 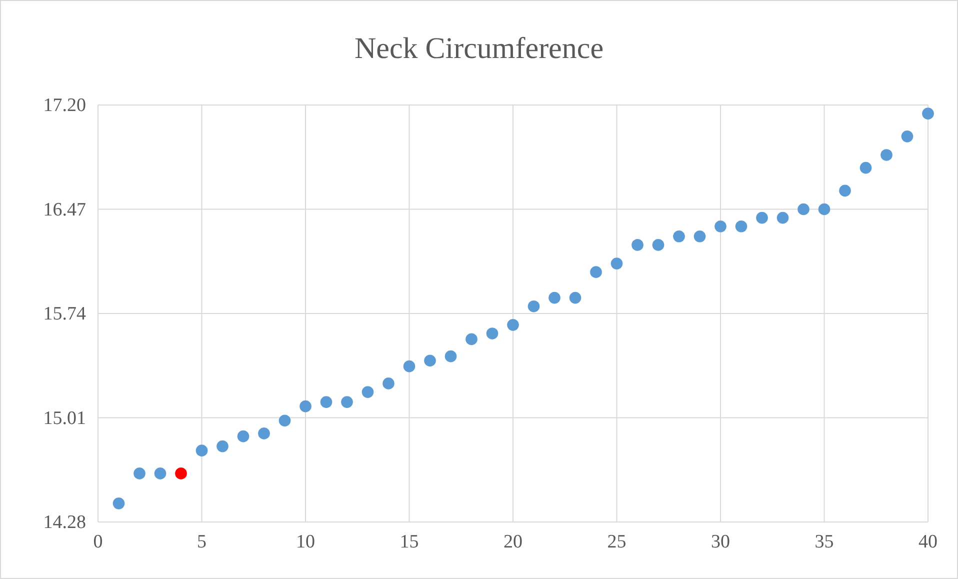 What do you see at coordinates (513, 541) in the screenshot?
I see `x-tick-label: 20` at bounding box center [513, 541].